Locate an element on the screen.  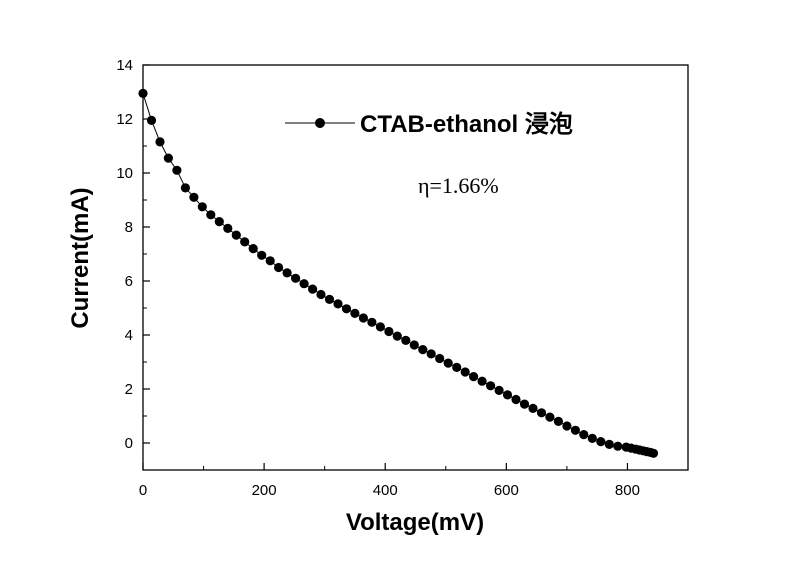
x-axis-label: Voltage(mV) is located at coordinates (415, 522).